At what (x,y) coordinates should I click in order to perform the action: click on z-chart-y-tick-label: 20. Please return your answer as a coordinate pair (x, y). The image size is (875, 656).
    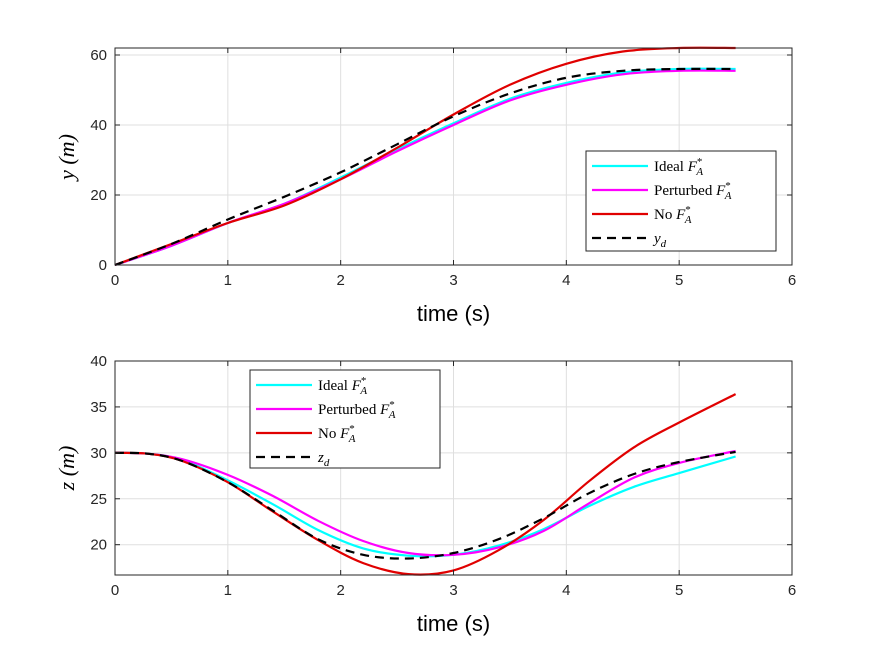
    Looking at the image, I should click on (98, 545).